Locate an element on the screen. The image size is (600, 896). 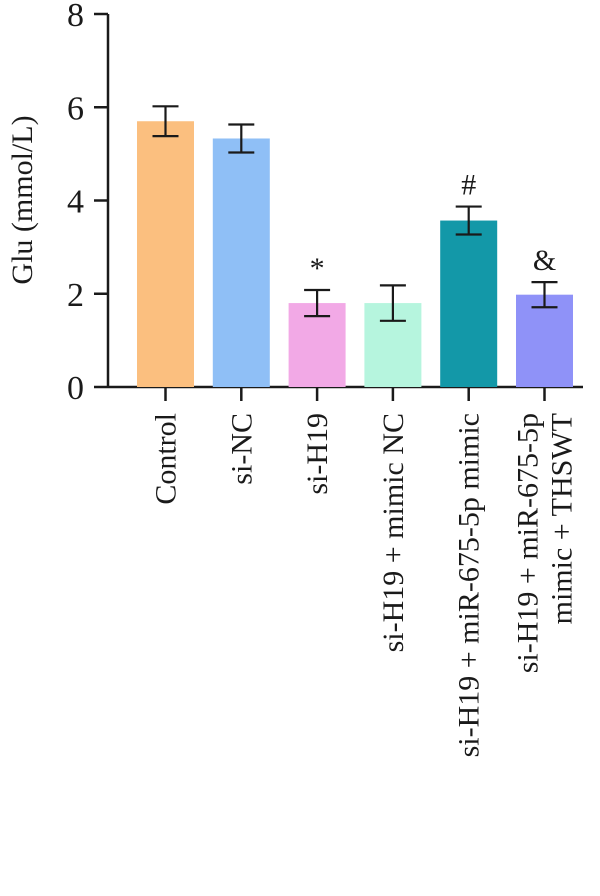
x-category-label: si-NC is located at coordinates (241, 449).